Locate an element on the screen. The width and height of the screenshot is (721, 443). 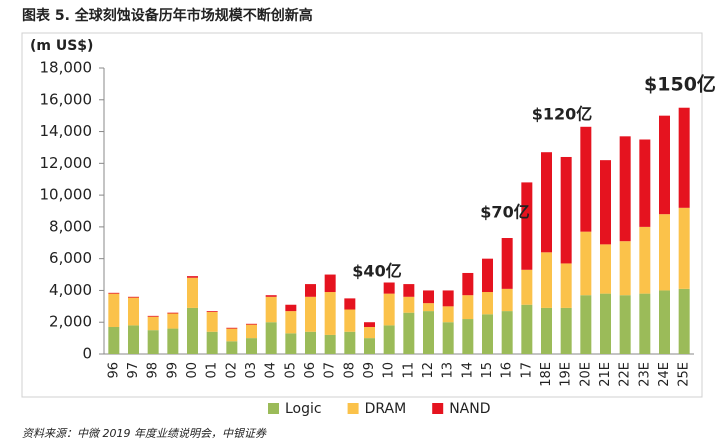
x-tick-label: 97 is located at coordinates (133, 370).